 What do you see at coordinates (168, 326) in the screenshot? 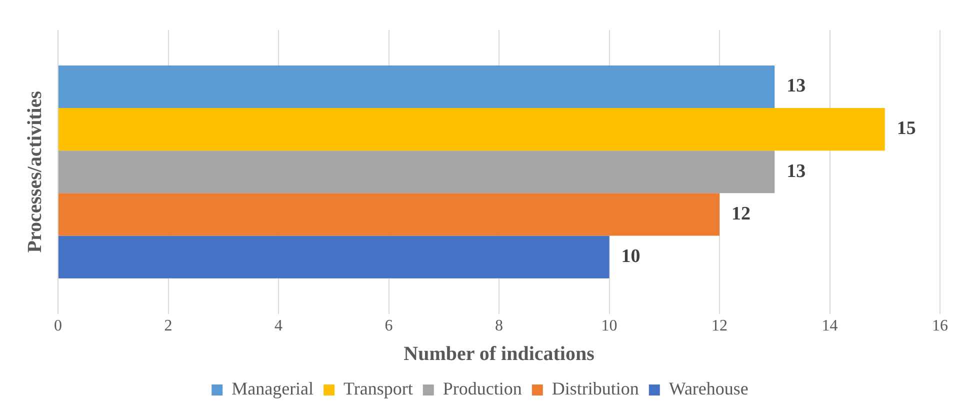
I see `x-tick-label: 2` at bounding box center [168, 326].